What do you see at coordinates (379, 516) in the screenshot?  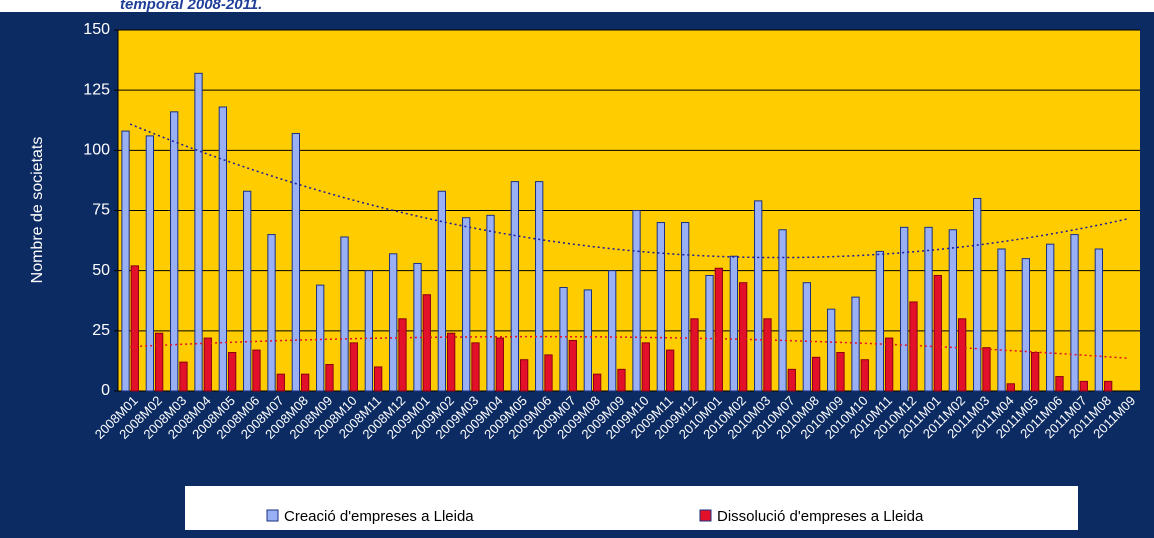 I see `legend-label: Creació d'empreses a Lleida` at bounding box center [379, 516].